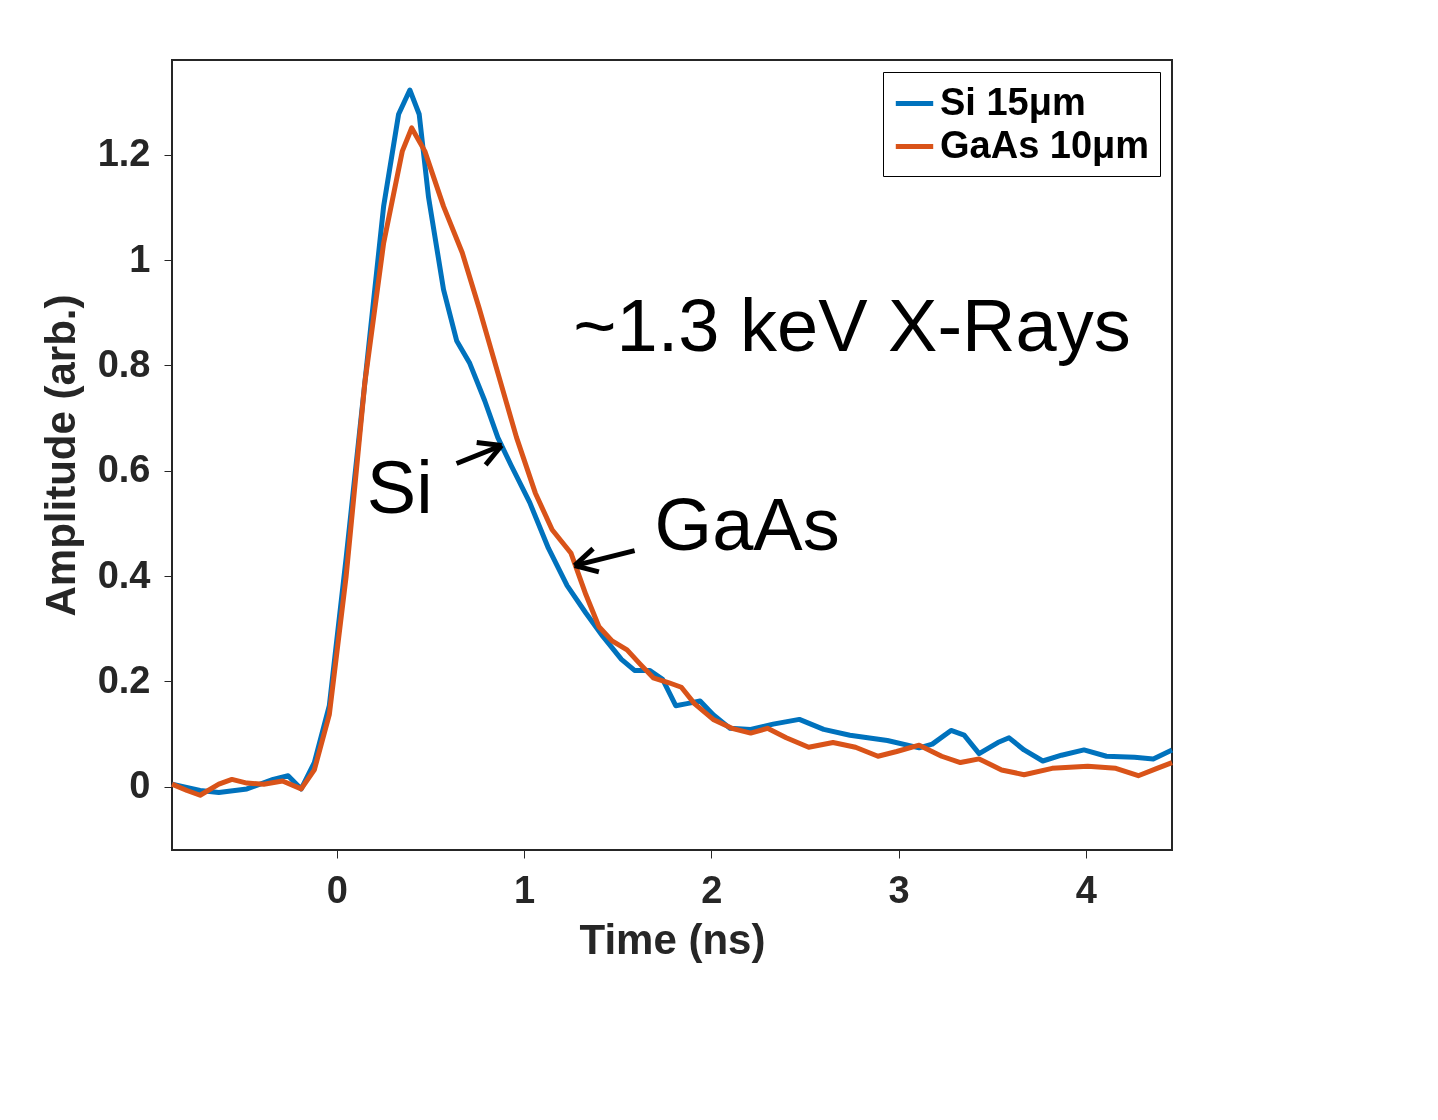 This screenshot has height=1120, width=1438. I want to click on y-tick-label: 0.6, so click(124, 469).